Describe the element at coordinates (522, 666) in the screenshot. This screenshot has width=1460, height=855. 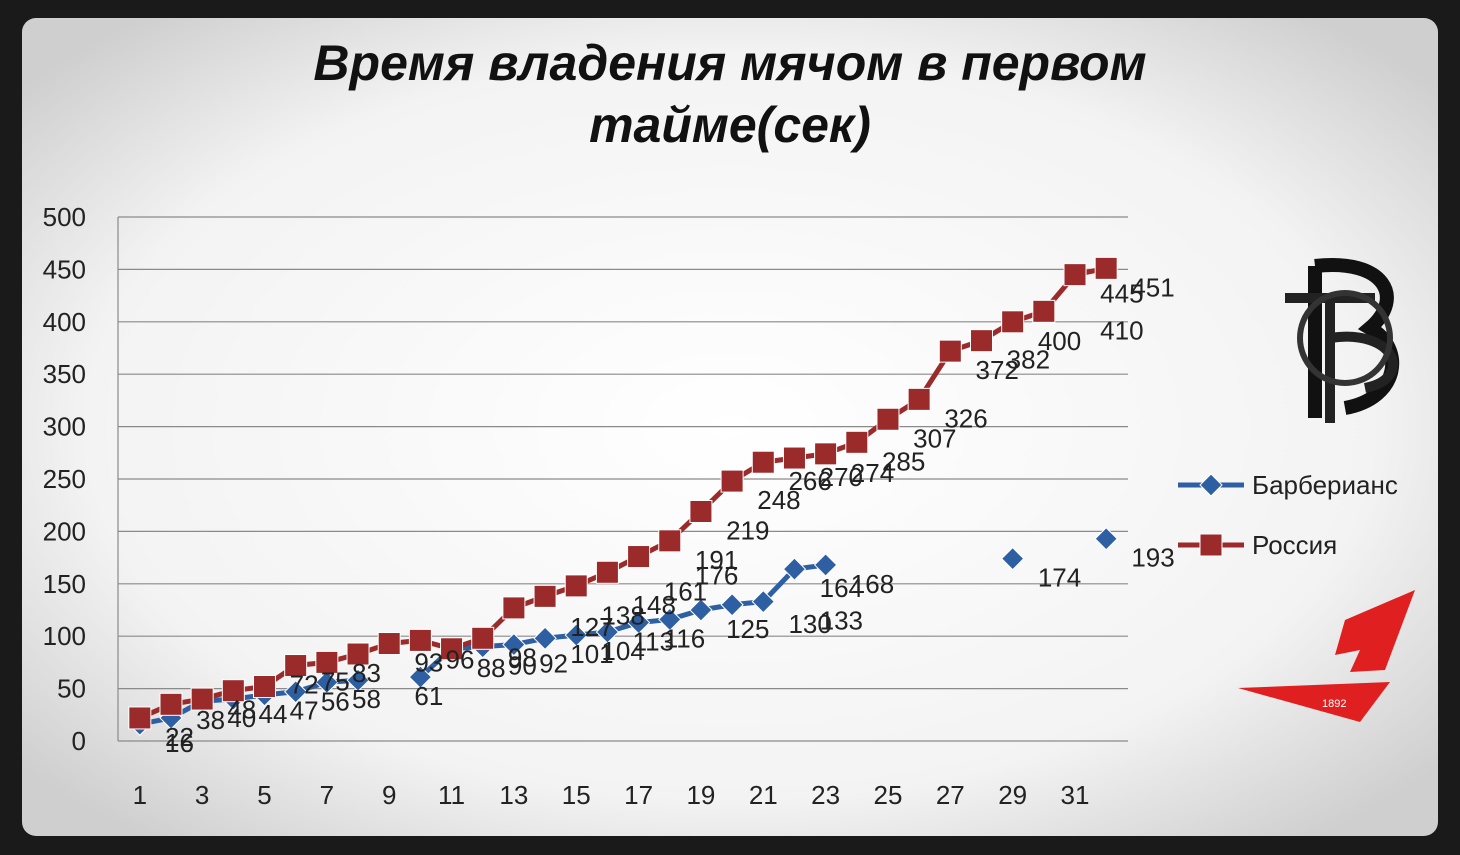
I see `data-label: 90` at that location.